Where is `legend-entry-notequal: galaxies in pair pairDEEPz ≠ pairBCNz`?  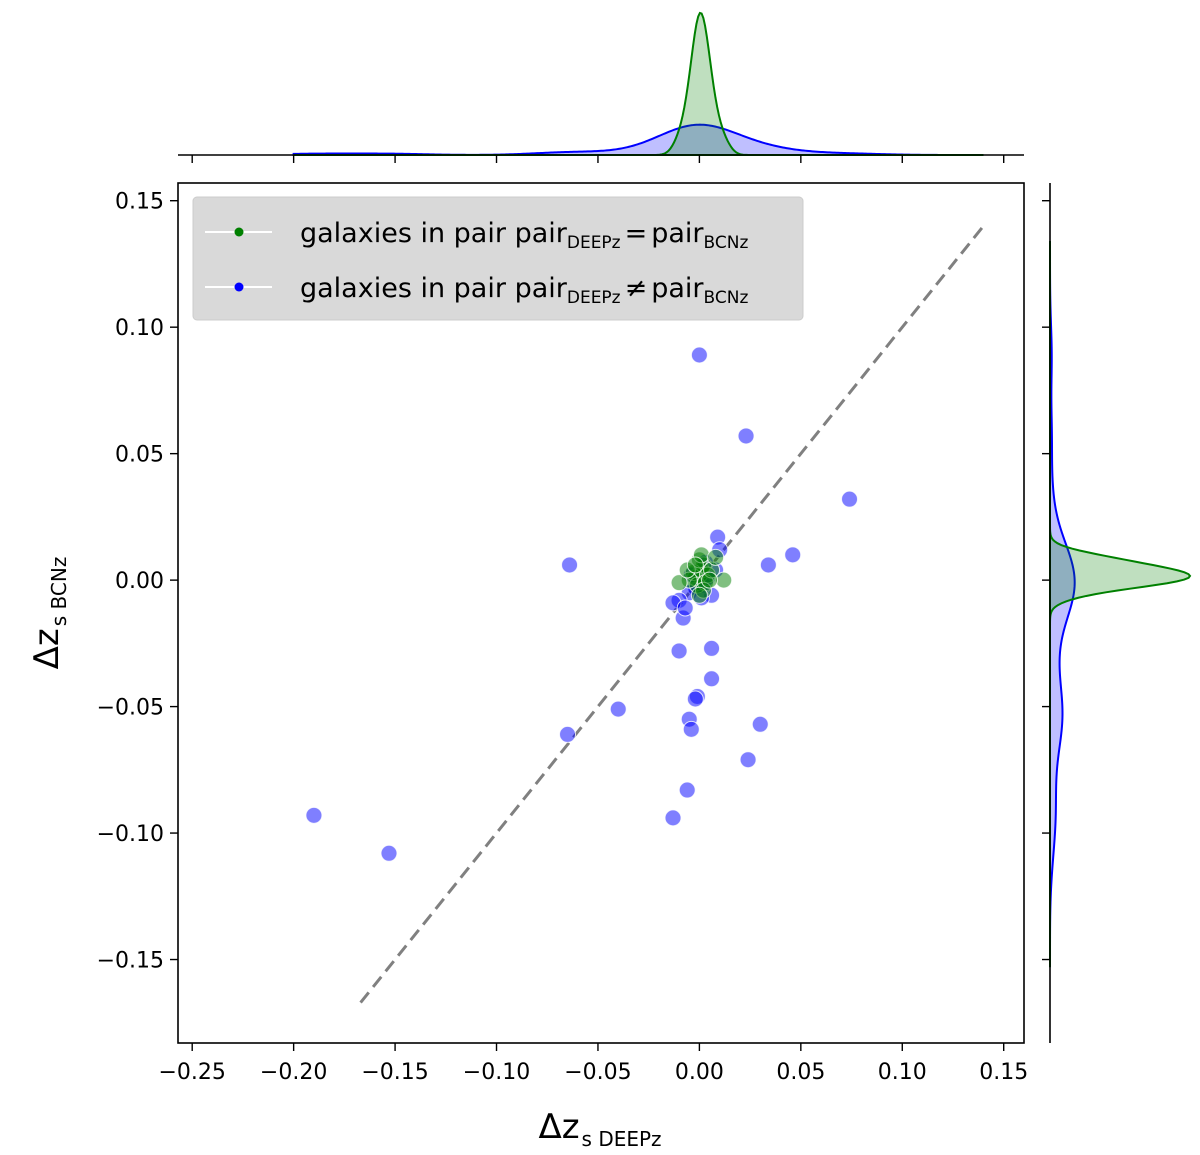 legend-entry-notequal: galaxies in pair pairDEEPz ≠ pairBCNz is located at coordinates (476, 290).